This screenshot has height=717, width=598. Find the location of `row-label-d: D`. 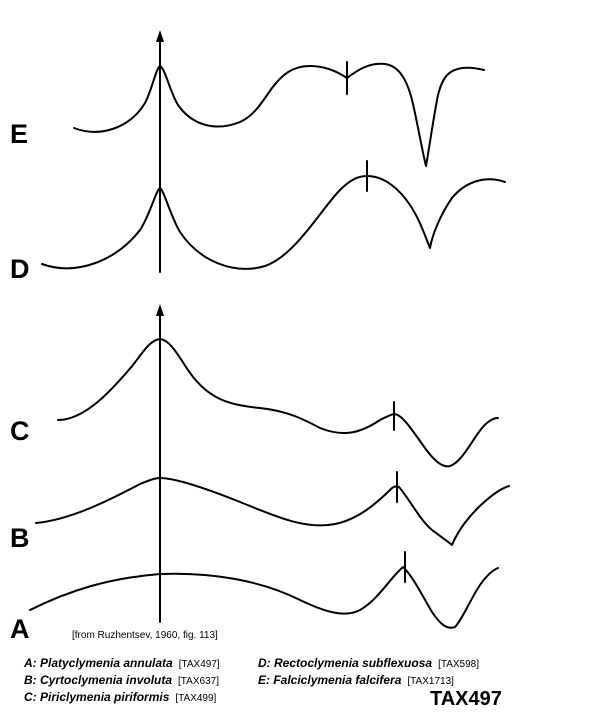

row-label-d: D is located at coordinates (20, 269).